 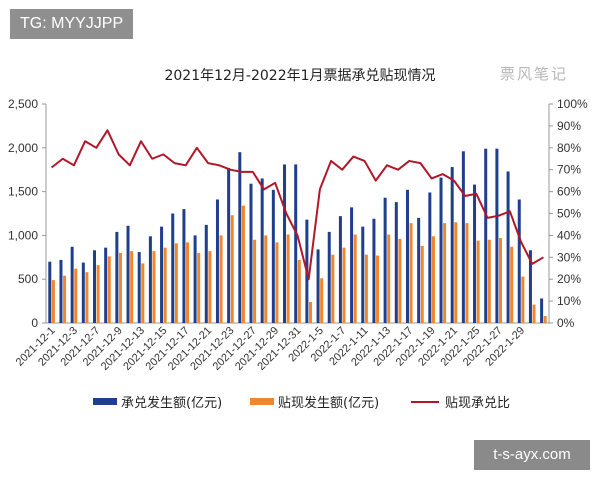 I want to click on legend-group: 承兑发生额(亿元) 贴现发生额(亿元) 贴现承兑比, so click(x=301, y=403).